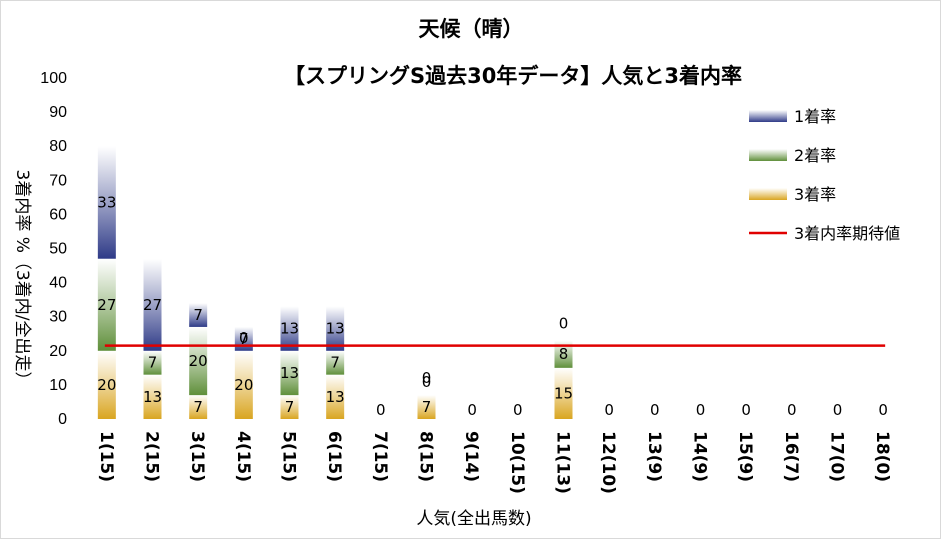 This screenshot has height=540, width=941. I want to click on x-tick-label: 17(0), so click(837, 456).